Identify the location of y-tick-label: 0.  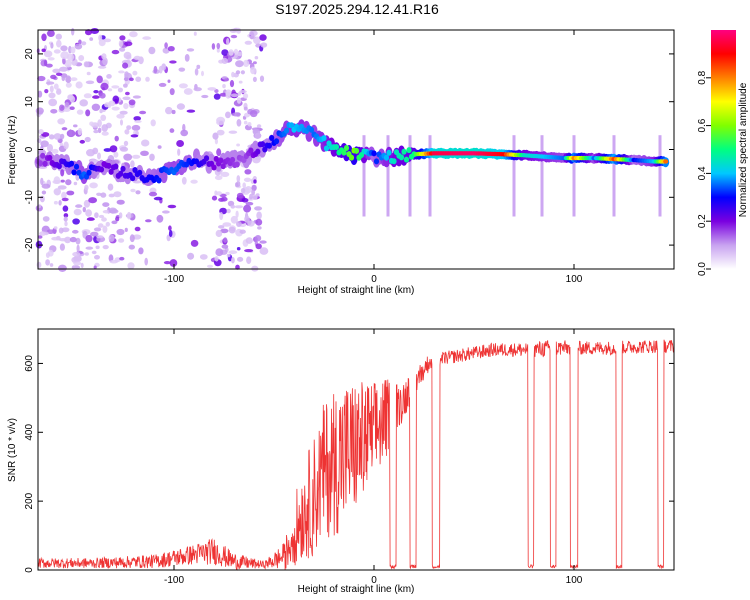
(29, 149).